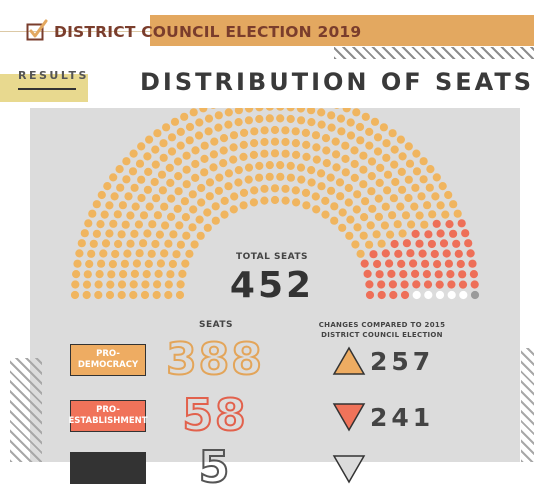  What do you see at coordinates (382, 325) in the screenshot?
I see `changes-header-line1: CHANGES COMPARED TO 2015` at bounding box center [382, 325].